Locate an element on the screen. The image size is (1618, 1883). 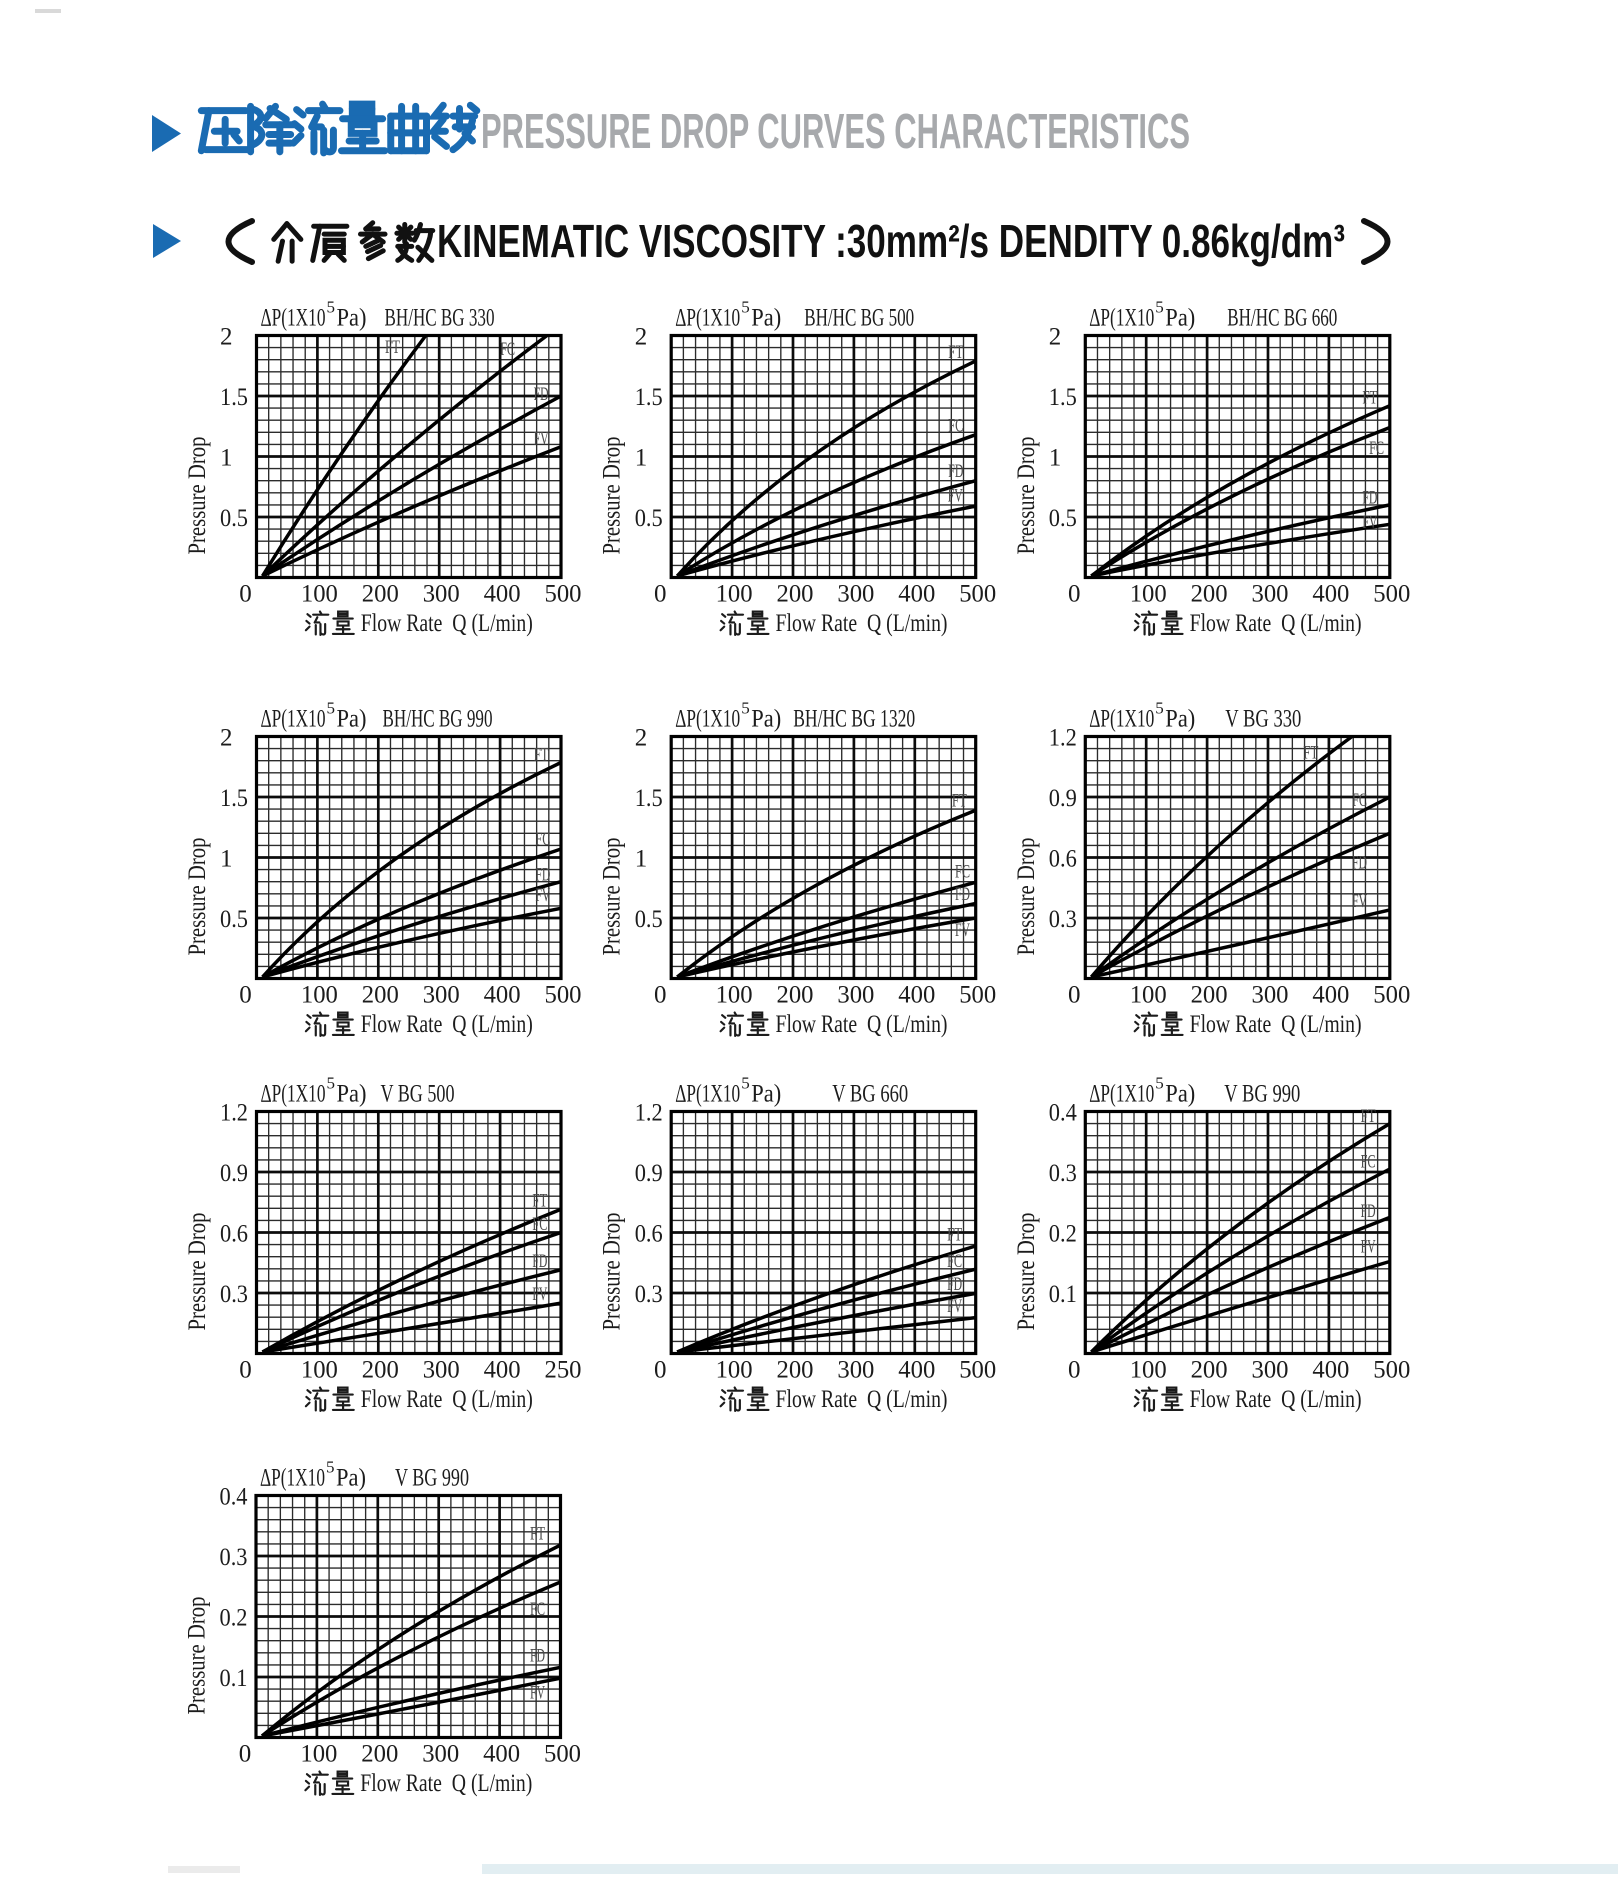
svg-text: 0.4 is located at coordinates (1063, 1113).